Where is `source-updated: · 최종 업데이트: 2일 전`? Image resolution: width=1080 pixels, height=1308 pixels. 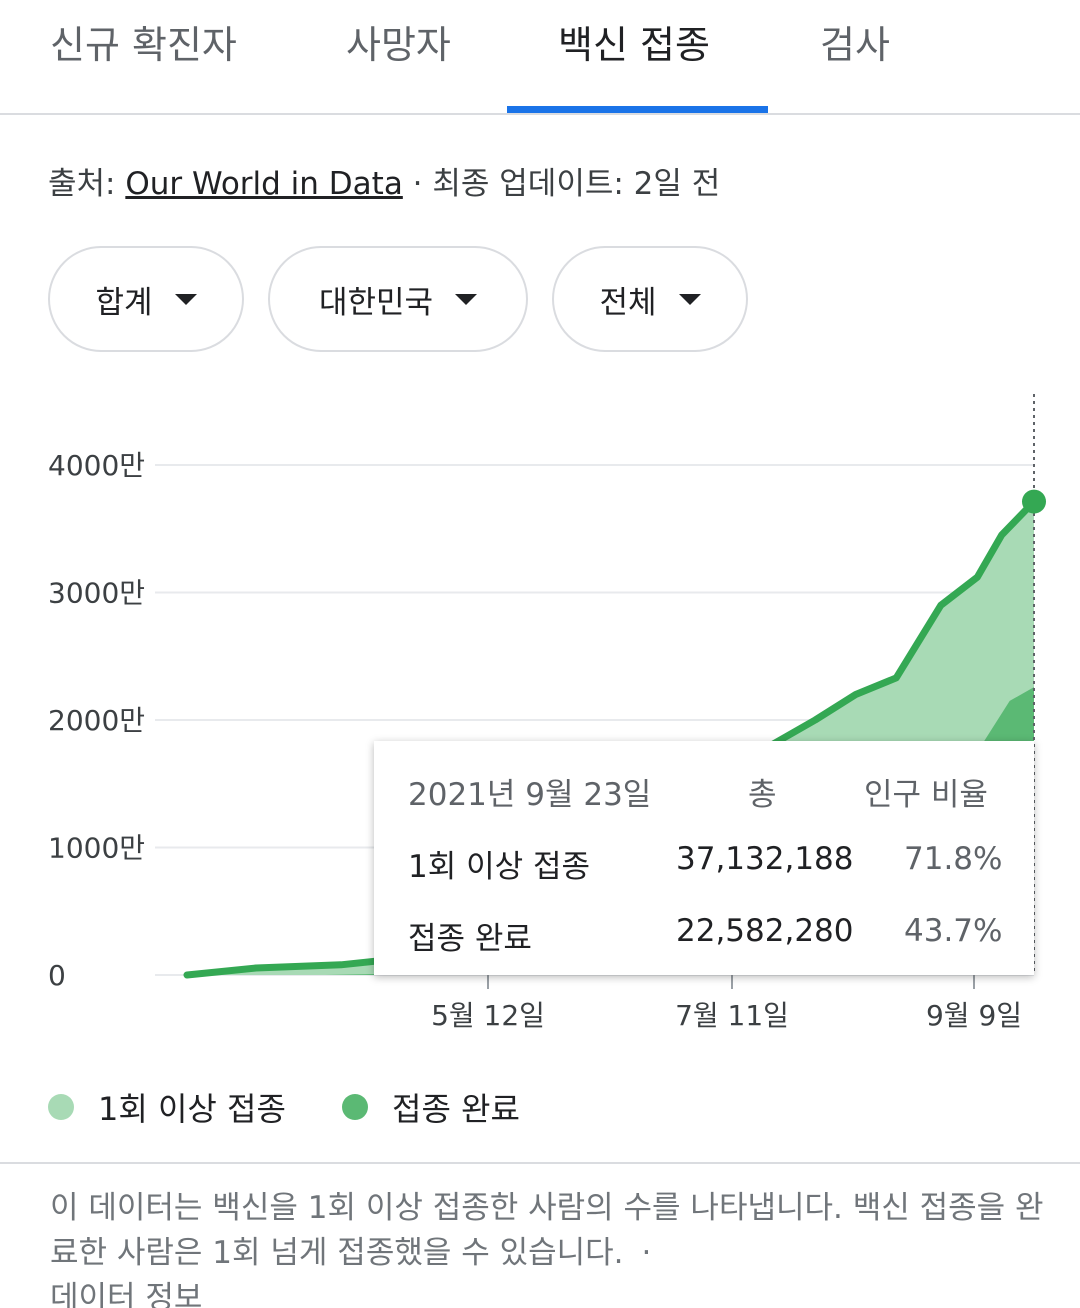 source-updated: · 최종 업데이트: 2일 전 is located at coordinates (561, 184).